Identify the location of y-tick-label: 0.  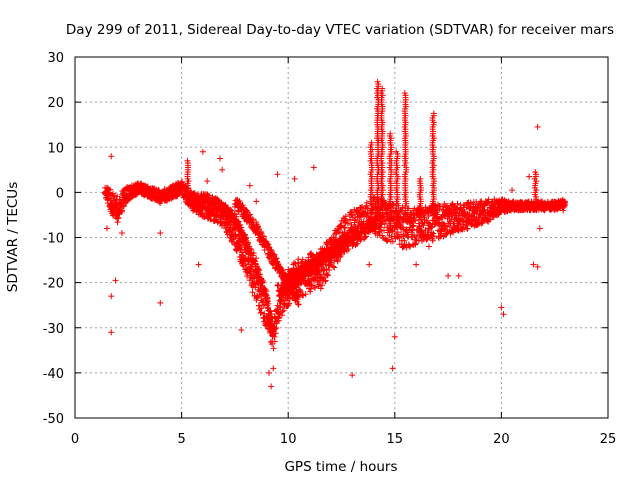
(60, 193).